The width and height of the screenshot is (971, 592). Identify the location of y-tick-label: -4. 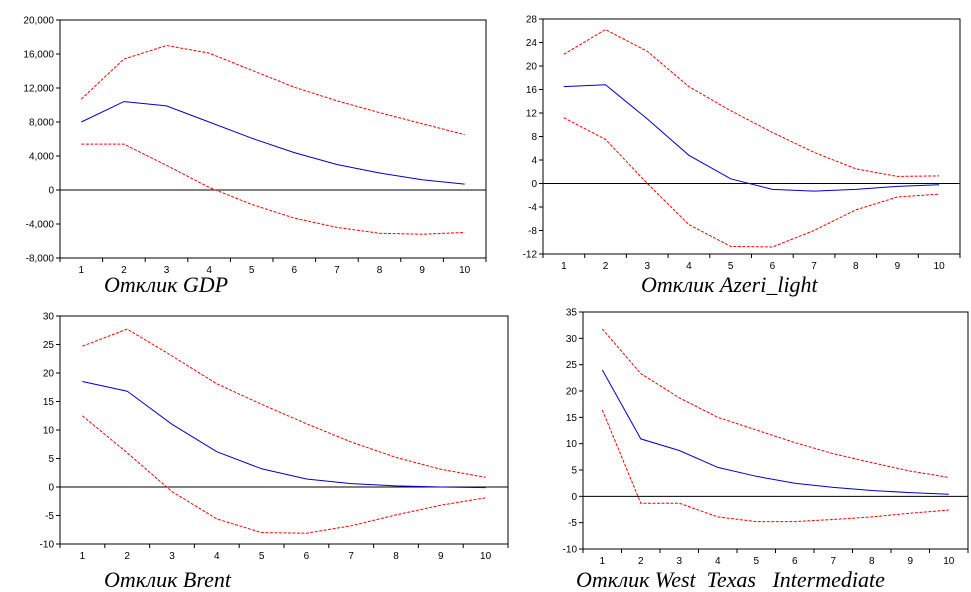
(532, 208).